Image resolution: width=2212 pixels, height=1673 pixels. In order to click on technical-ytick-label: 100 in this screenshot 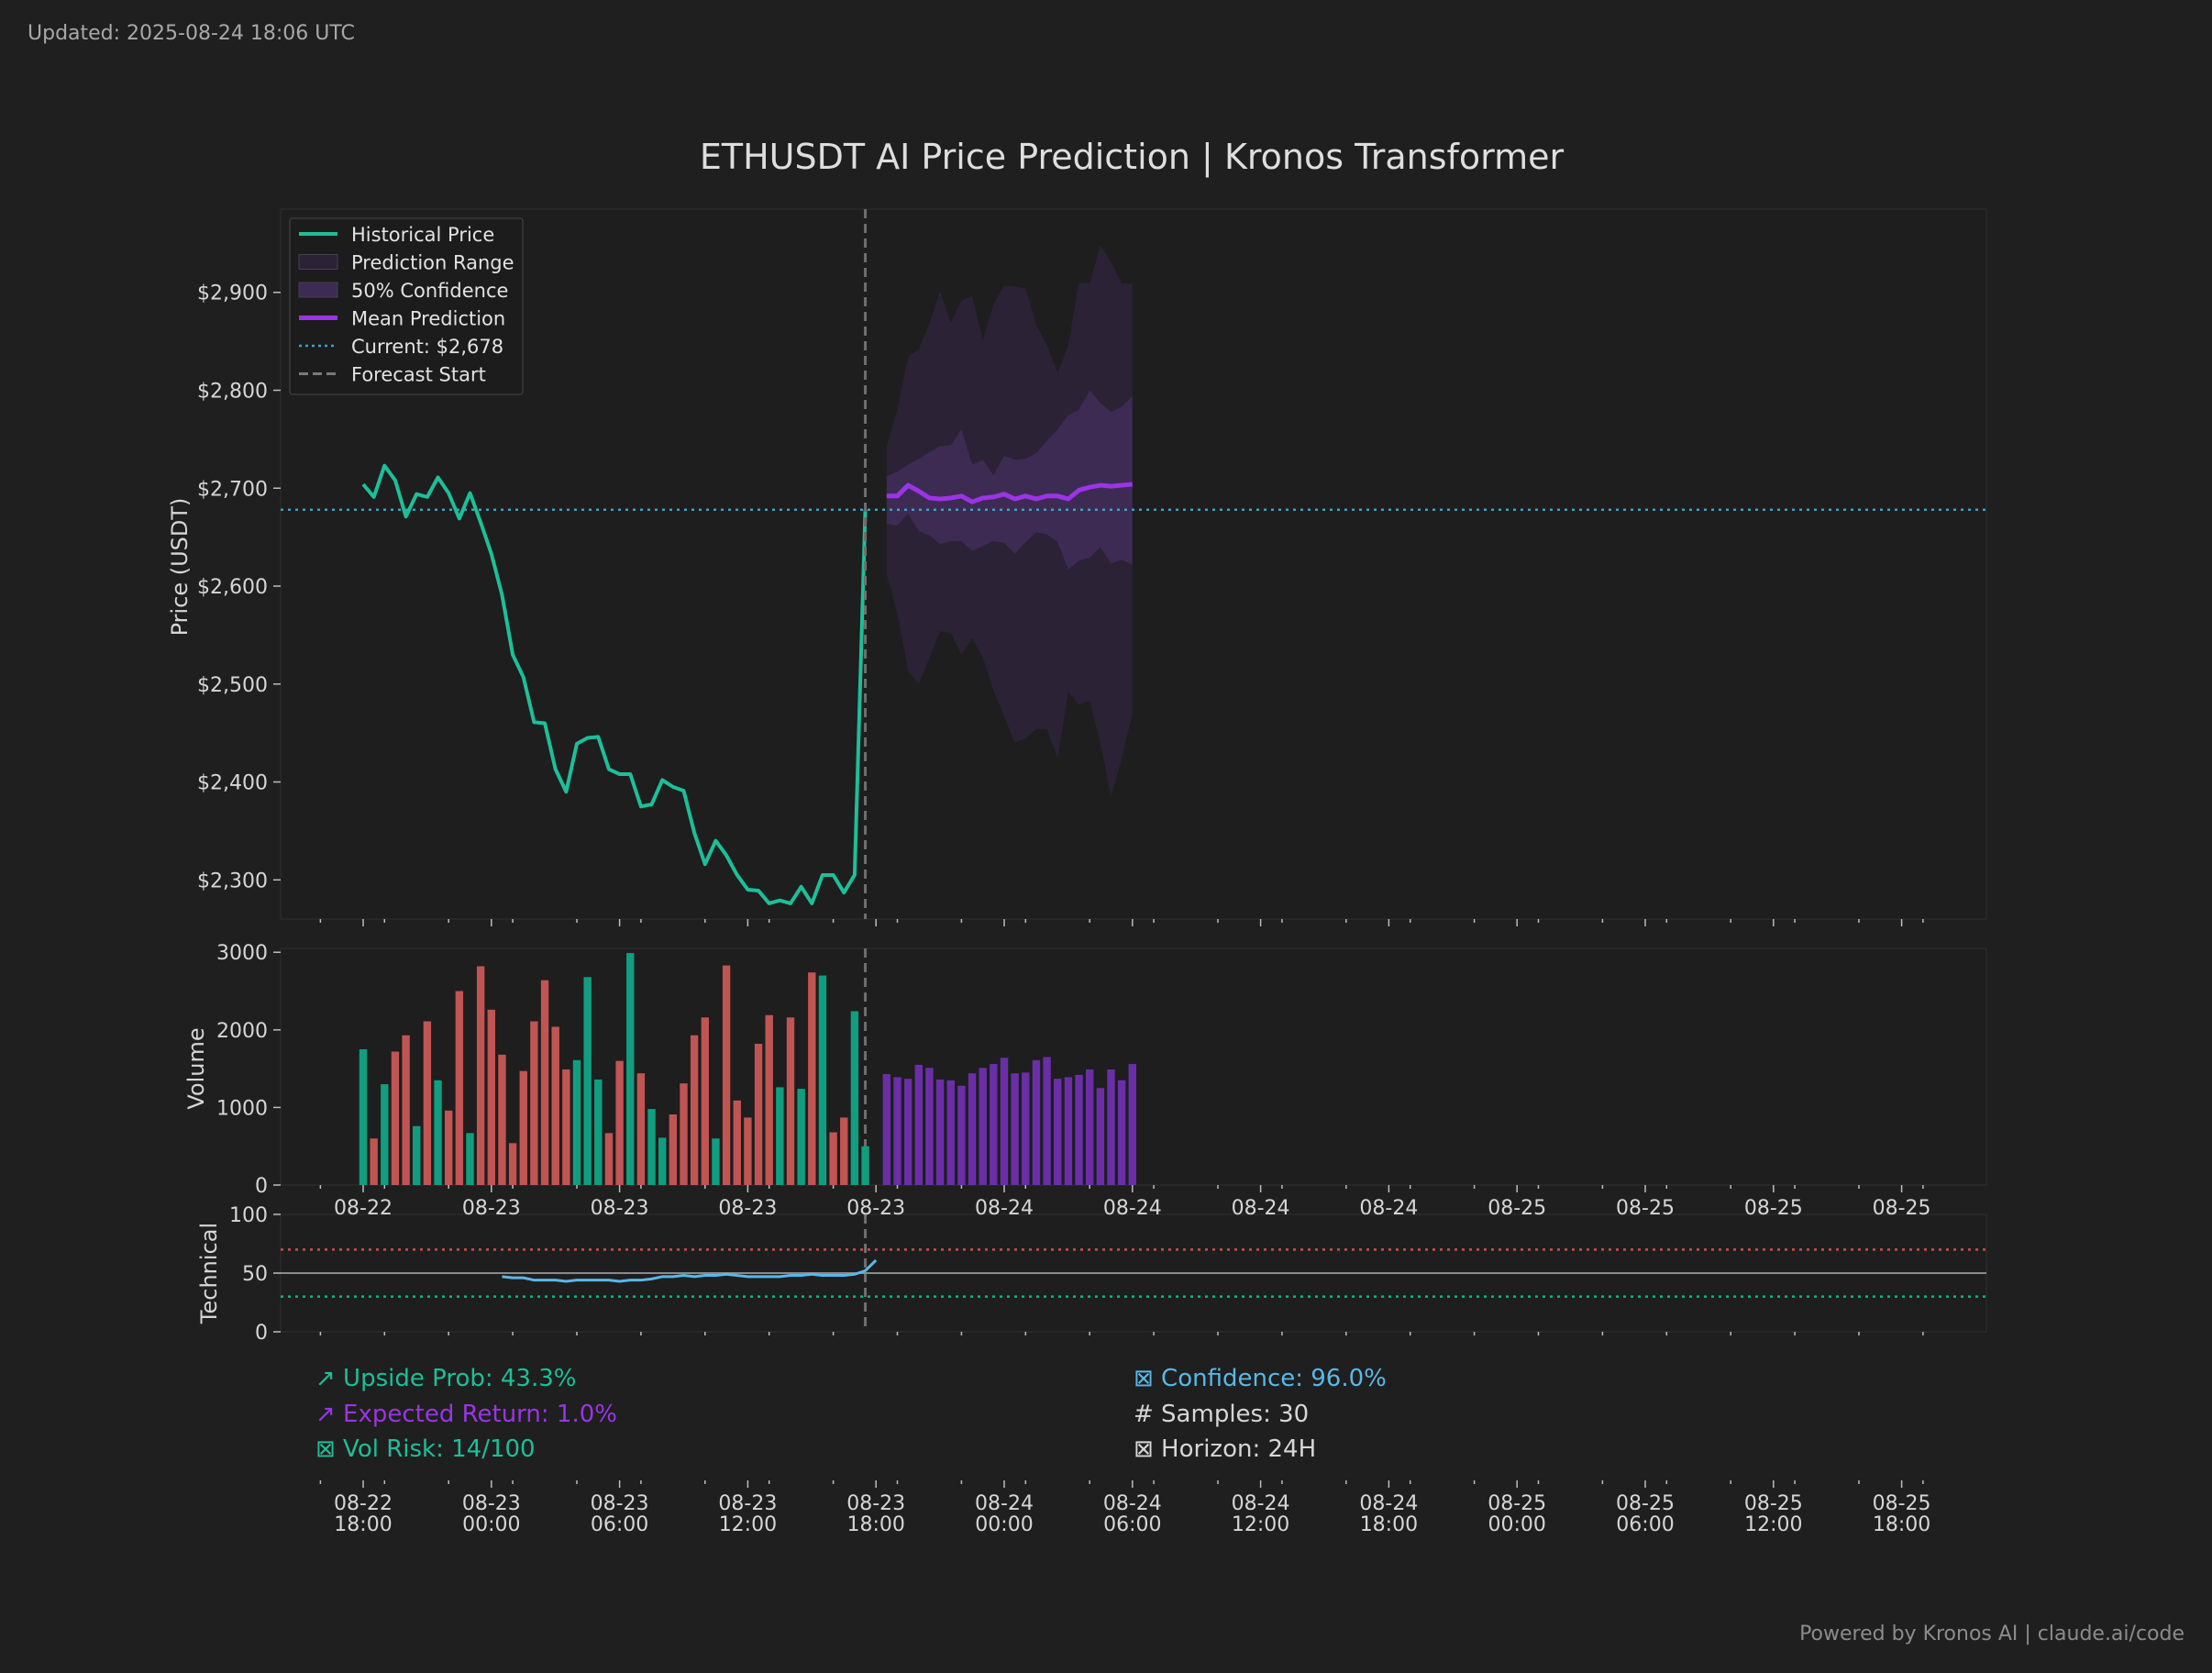, I will do `click(248, 1215)`.